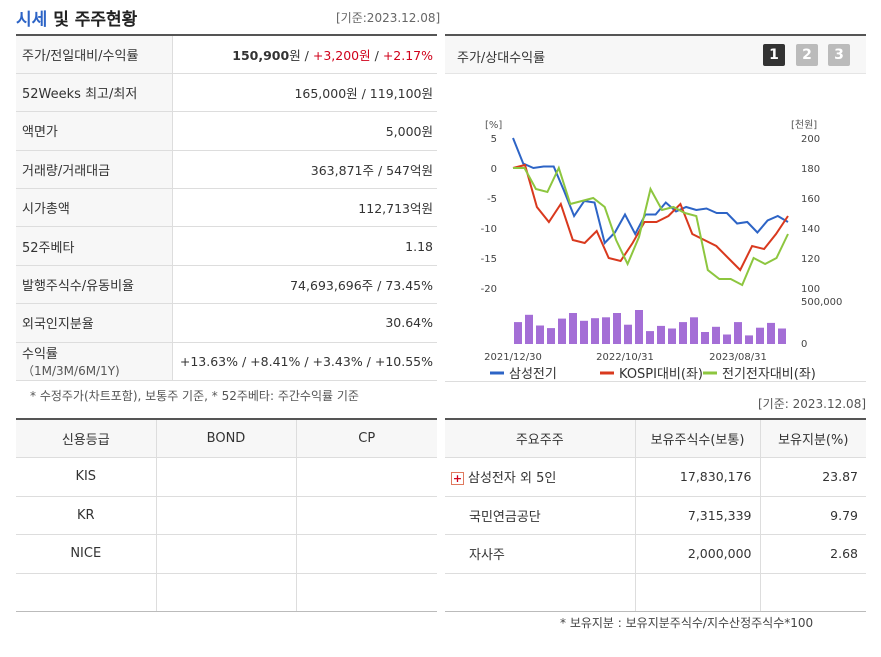 This screenshot has height=657, width=881. Describe the element at coordinates (77, 20) in the screenshot. I see `page-title: 시세 및 주주현황` at that location.